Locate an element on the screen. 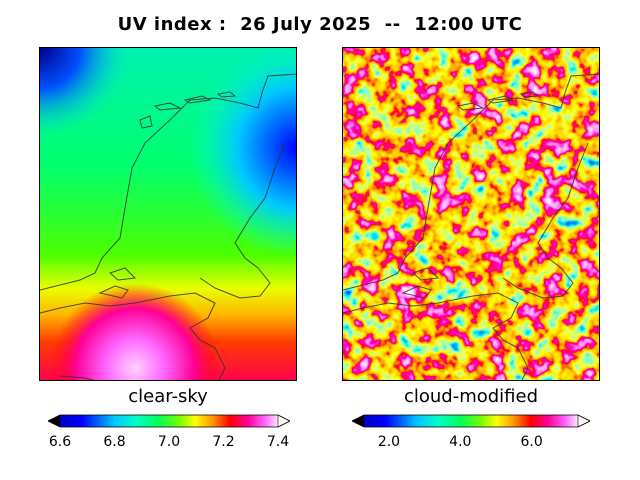 The width and height of the screenshot is (640, 480). colorbar-tick-label: 6.6 is located at coordinates (60, 442).